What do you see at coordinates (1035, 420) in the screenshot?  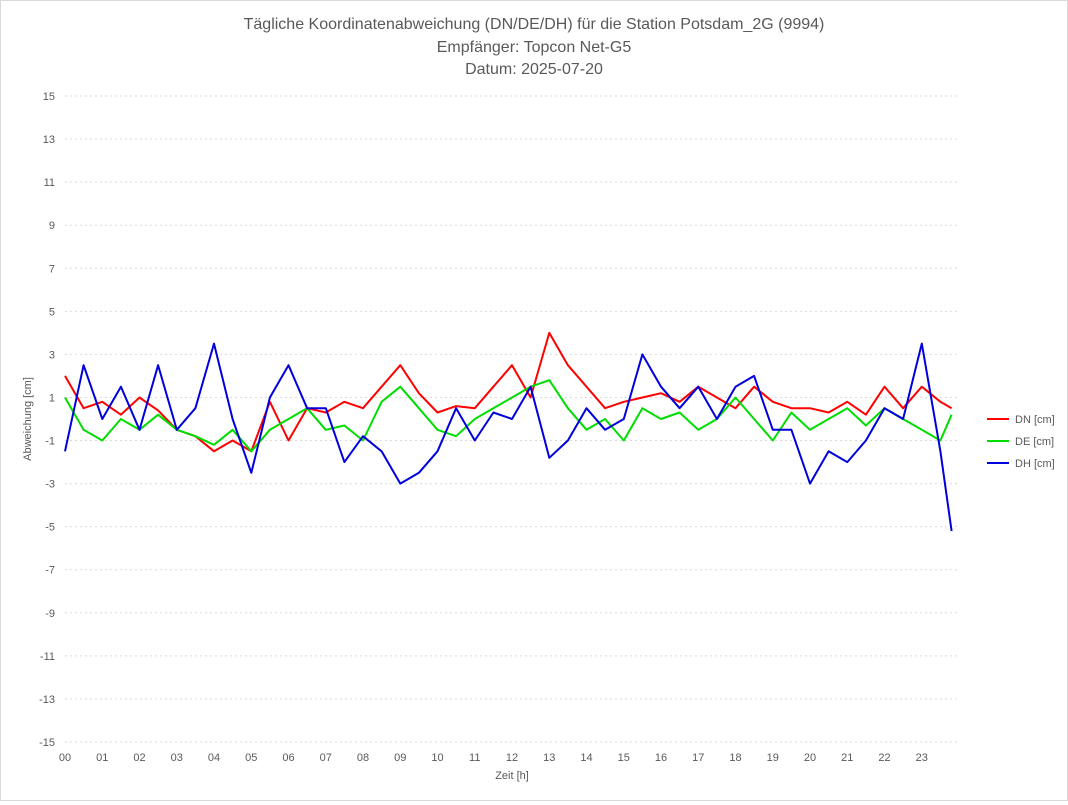 I see `legend-label-dn: DN [cm]` at bounding box center [1035, 420].